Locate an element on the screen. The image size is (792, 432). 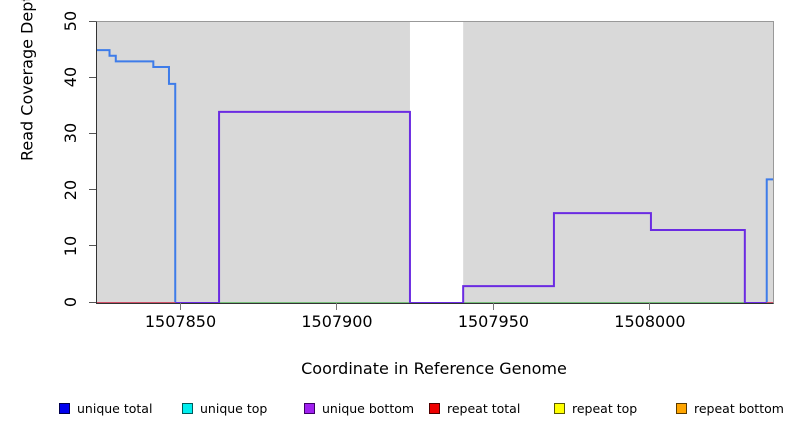
legend-label: repeat total is located at coordinates (484, 408).